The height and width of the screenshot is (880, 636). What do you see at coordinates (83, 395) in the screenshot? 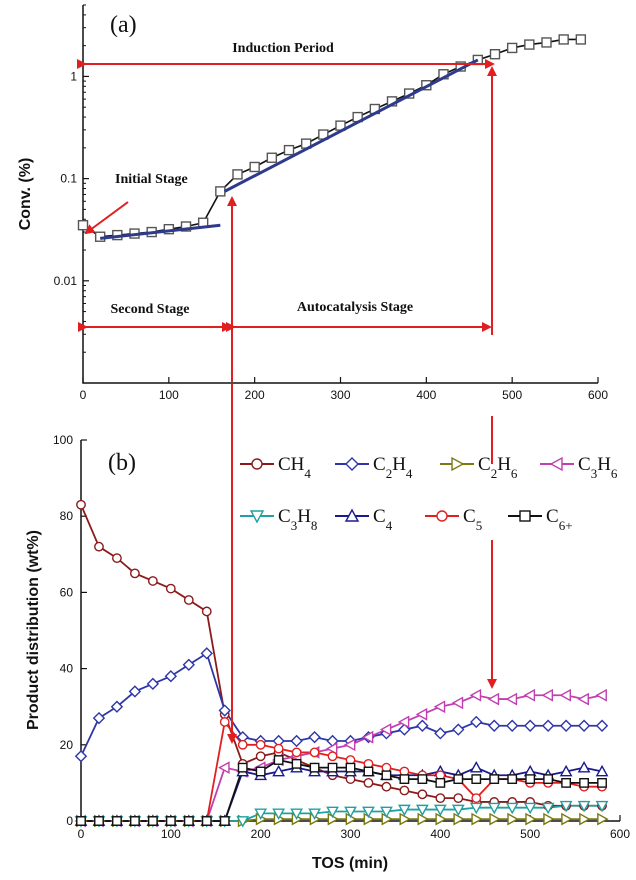
I see `panel-a-x-tick-label: 0` at bounding box center [83, 395].